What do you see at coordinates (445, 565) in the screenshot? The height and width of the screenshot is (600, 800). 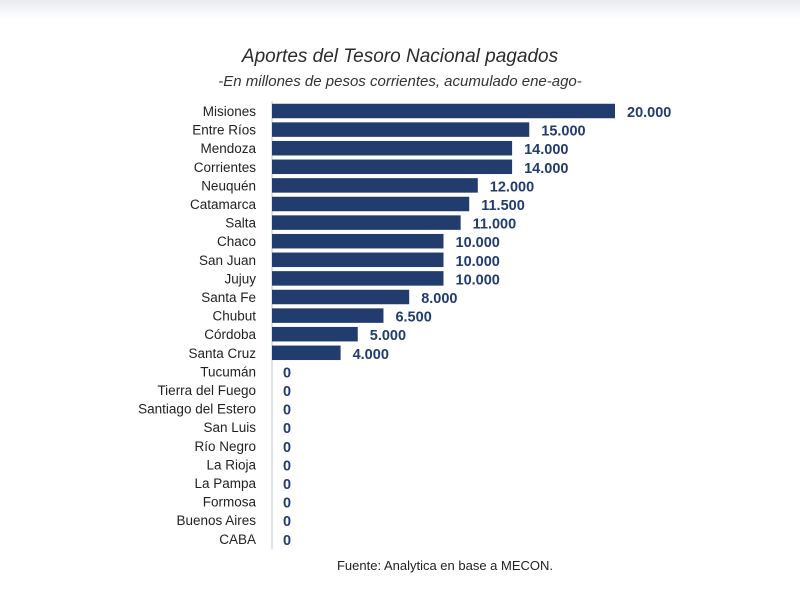 I see `source-note: Fuente: Analytica en base a MECON.` at bounding box center [445, 565].